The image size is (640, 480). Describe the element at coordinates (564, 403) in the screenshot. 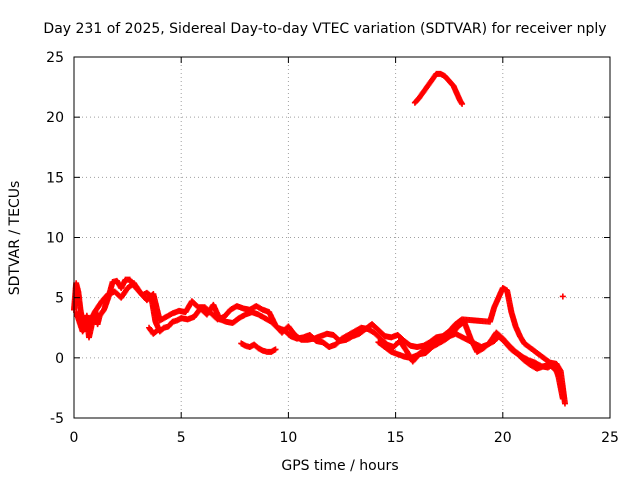

I see `upper-band-point` at that location.